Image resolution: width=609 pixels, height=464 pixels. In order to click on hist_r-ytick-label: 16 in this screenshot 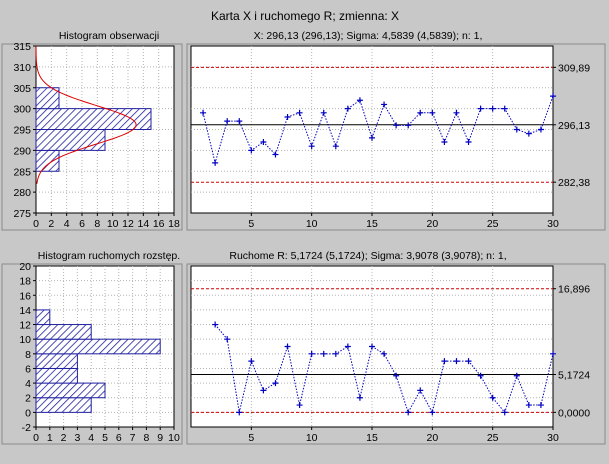, I will do `click(25, 296)`.